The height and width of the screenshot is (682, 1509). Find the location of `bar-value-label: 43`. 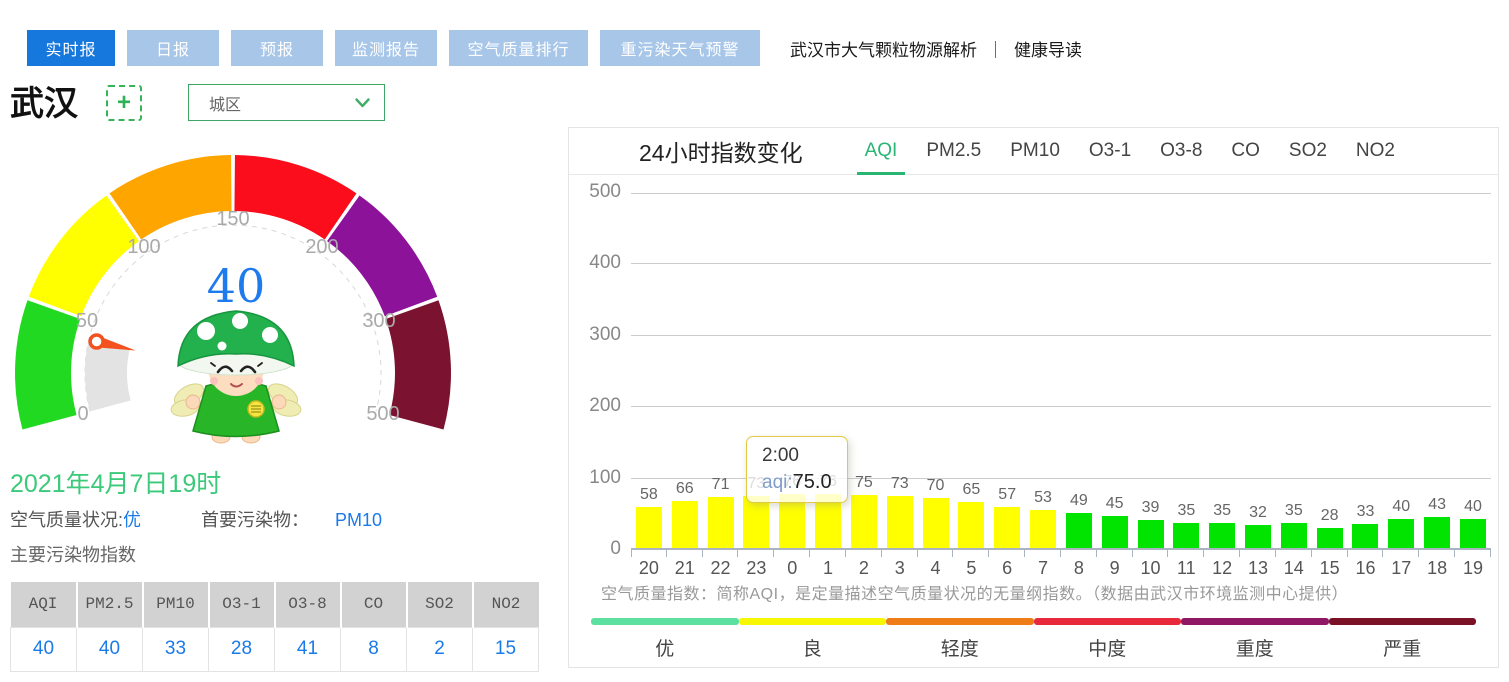

bar-value-label: 43 is located at coordinates (1437, 505).